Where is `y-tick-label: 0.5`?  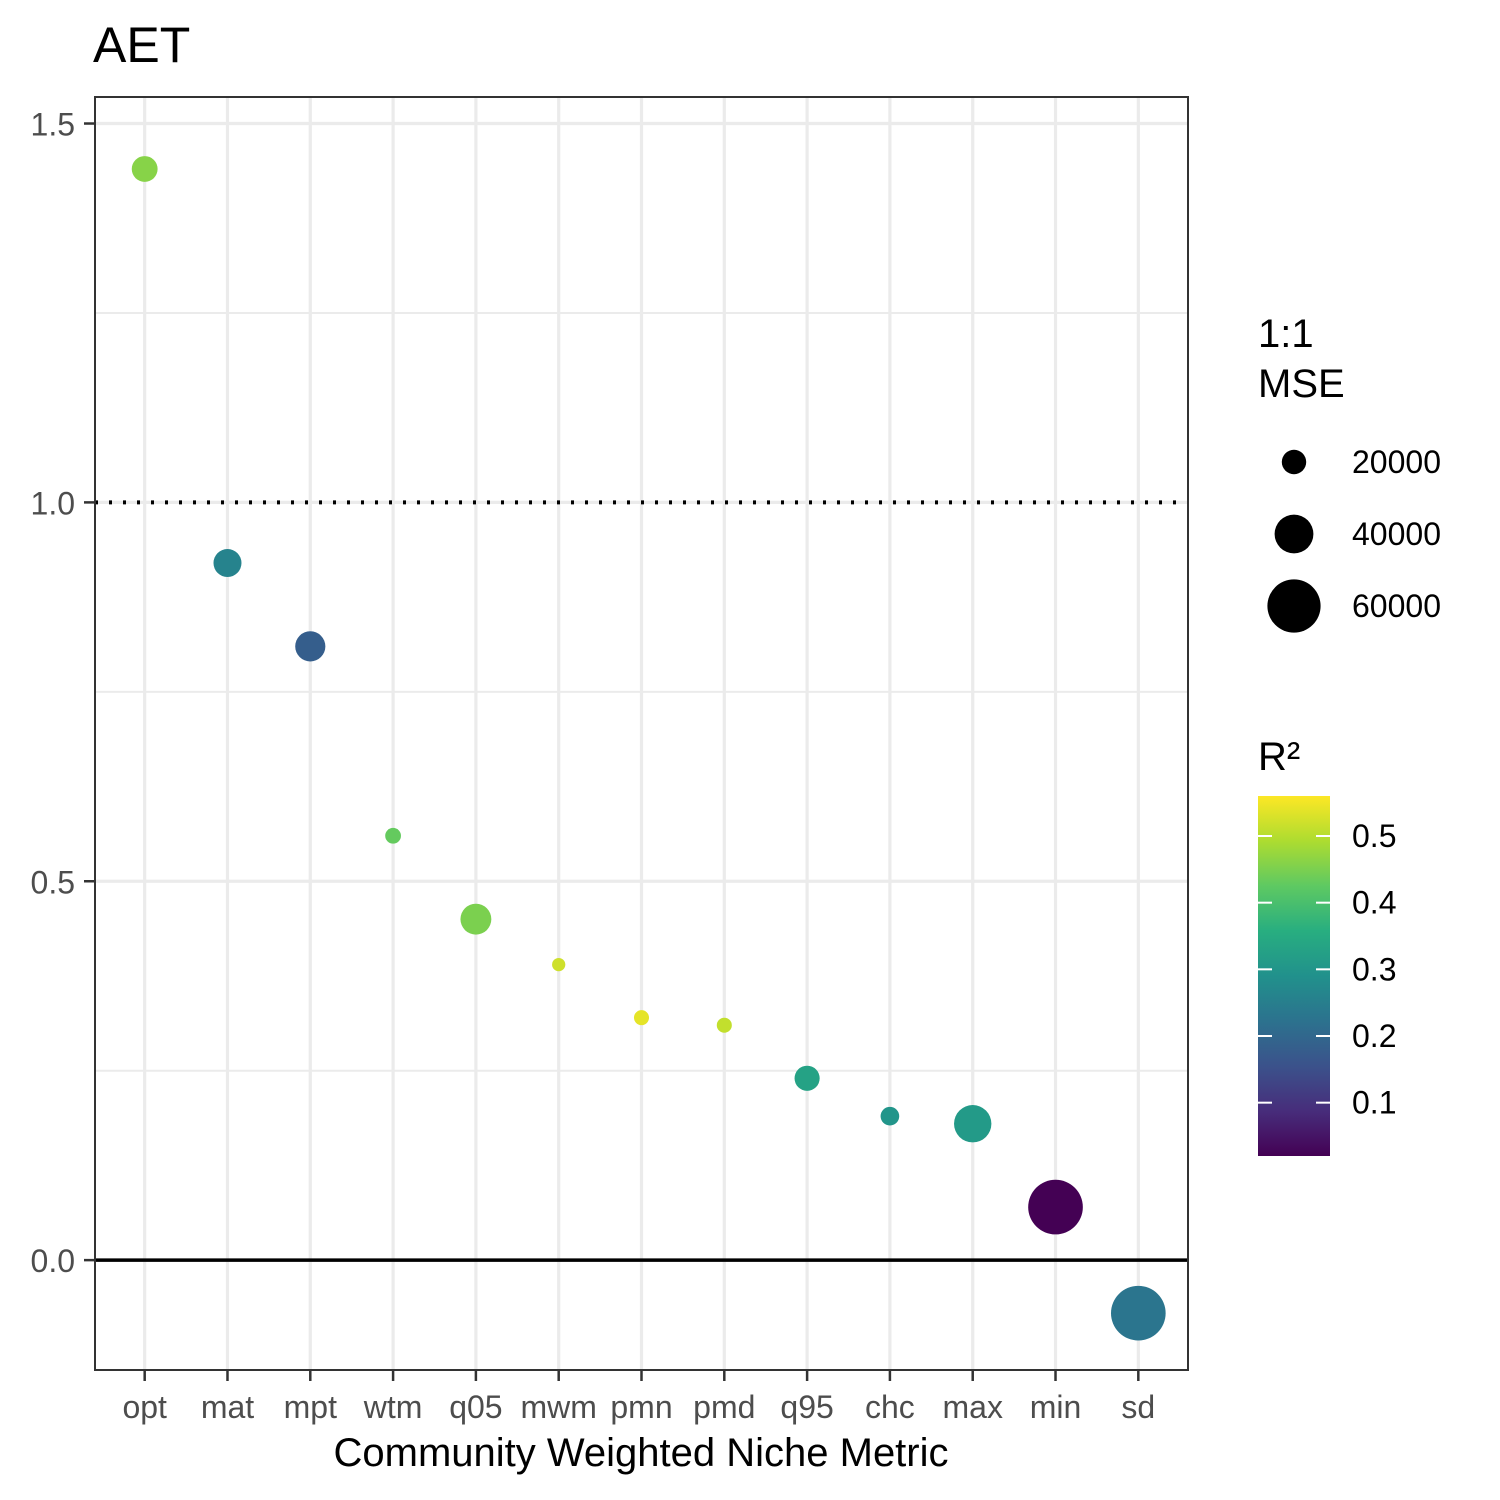
y-tick-label: 0.5 is located at coordinates (53, 882).